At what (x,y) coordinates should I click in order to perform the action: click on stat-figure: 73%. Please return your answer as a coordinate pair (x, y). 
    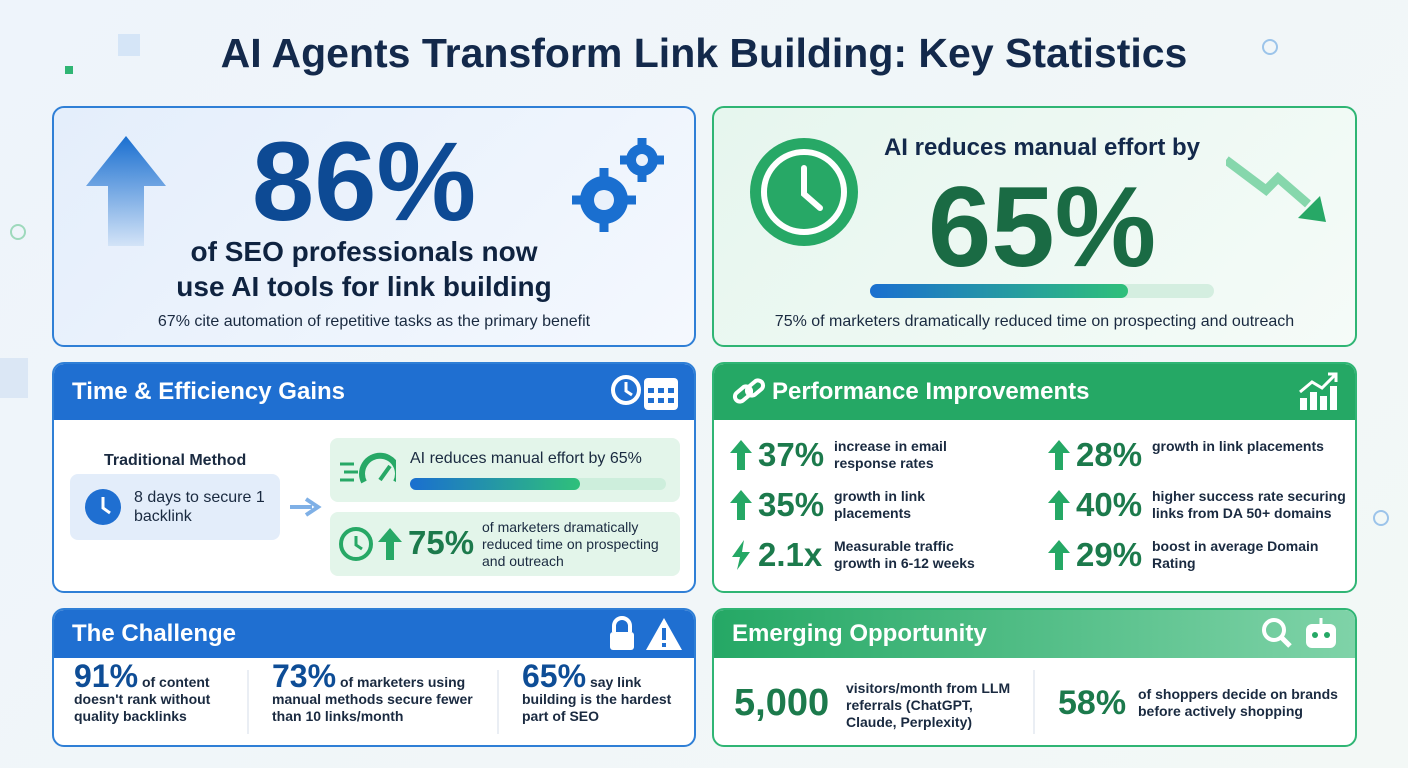
    Looking at the image, I should click on (304, 676).